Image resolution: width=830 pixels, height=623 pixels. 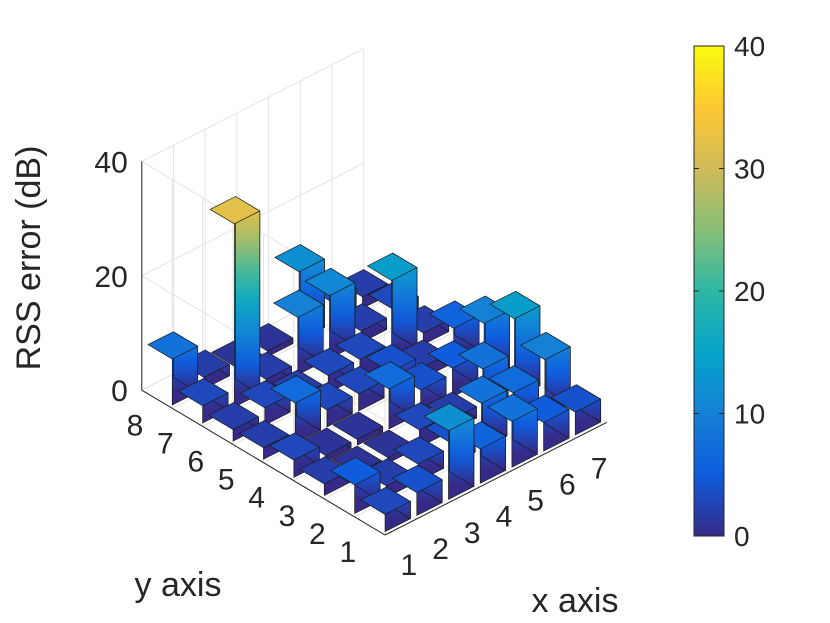 I want to click on colorbar-tick-label: 20, so click(x=749, y=291).